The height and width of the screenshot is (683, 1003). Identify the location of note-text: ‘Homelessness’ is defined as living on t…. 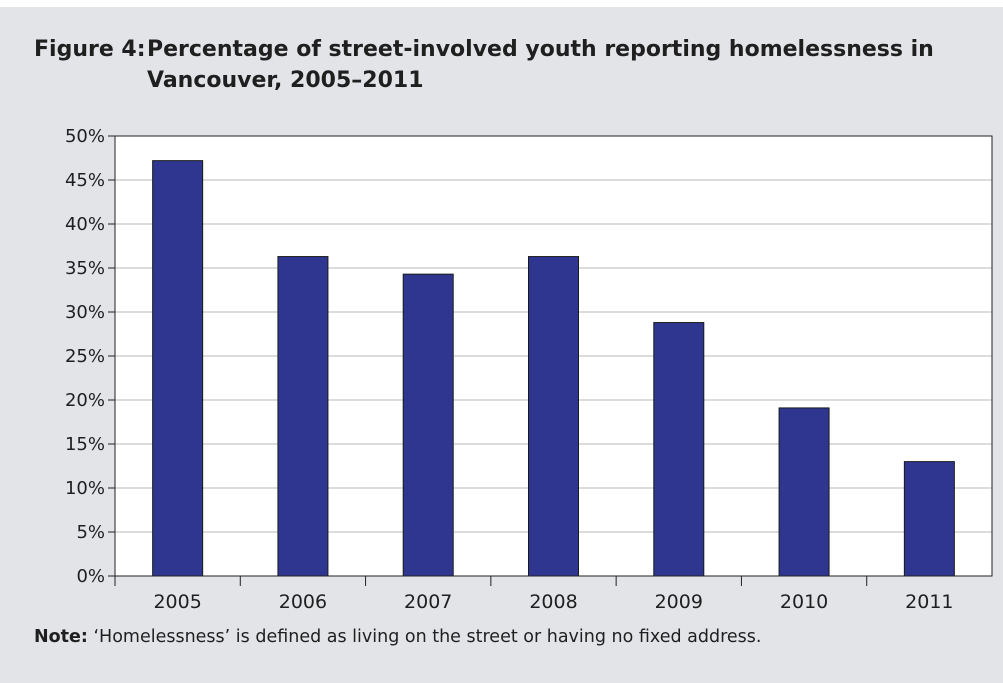
(424, 637).